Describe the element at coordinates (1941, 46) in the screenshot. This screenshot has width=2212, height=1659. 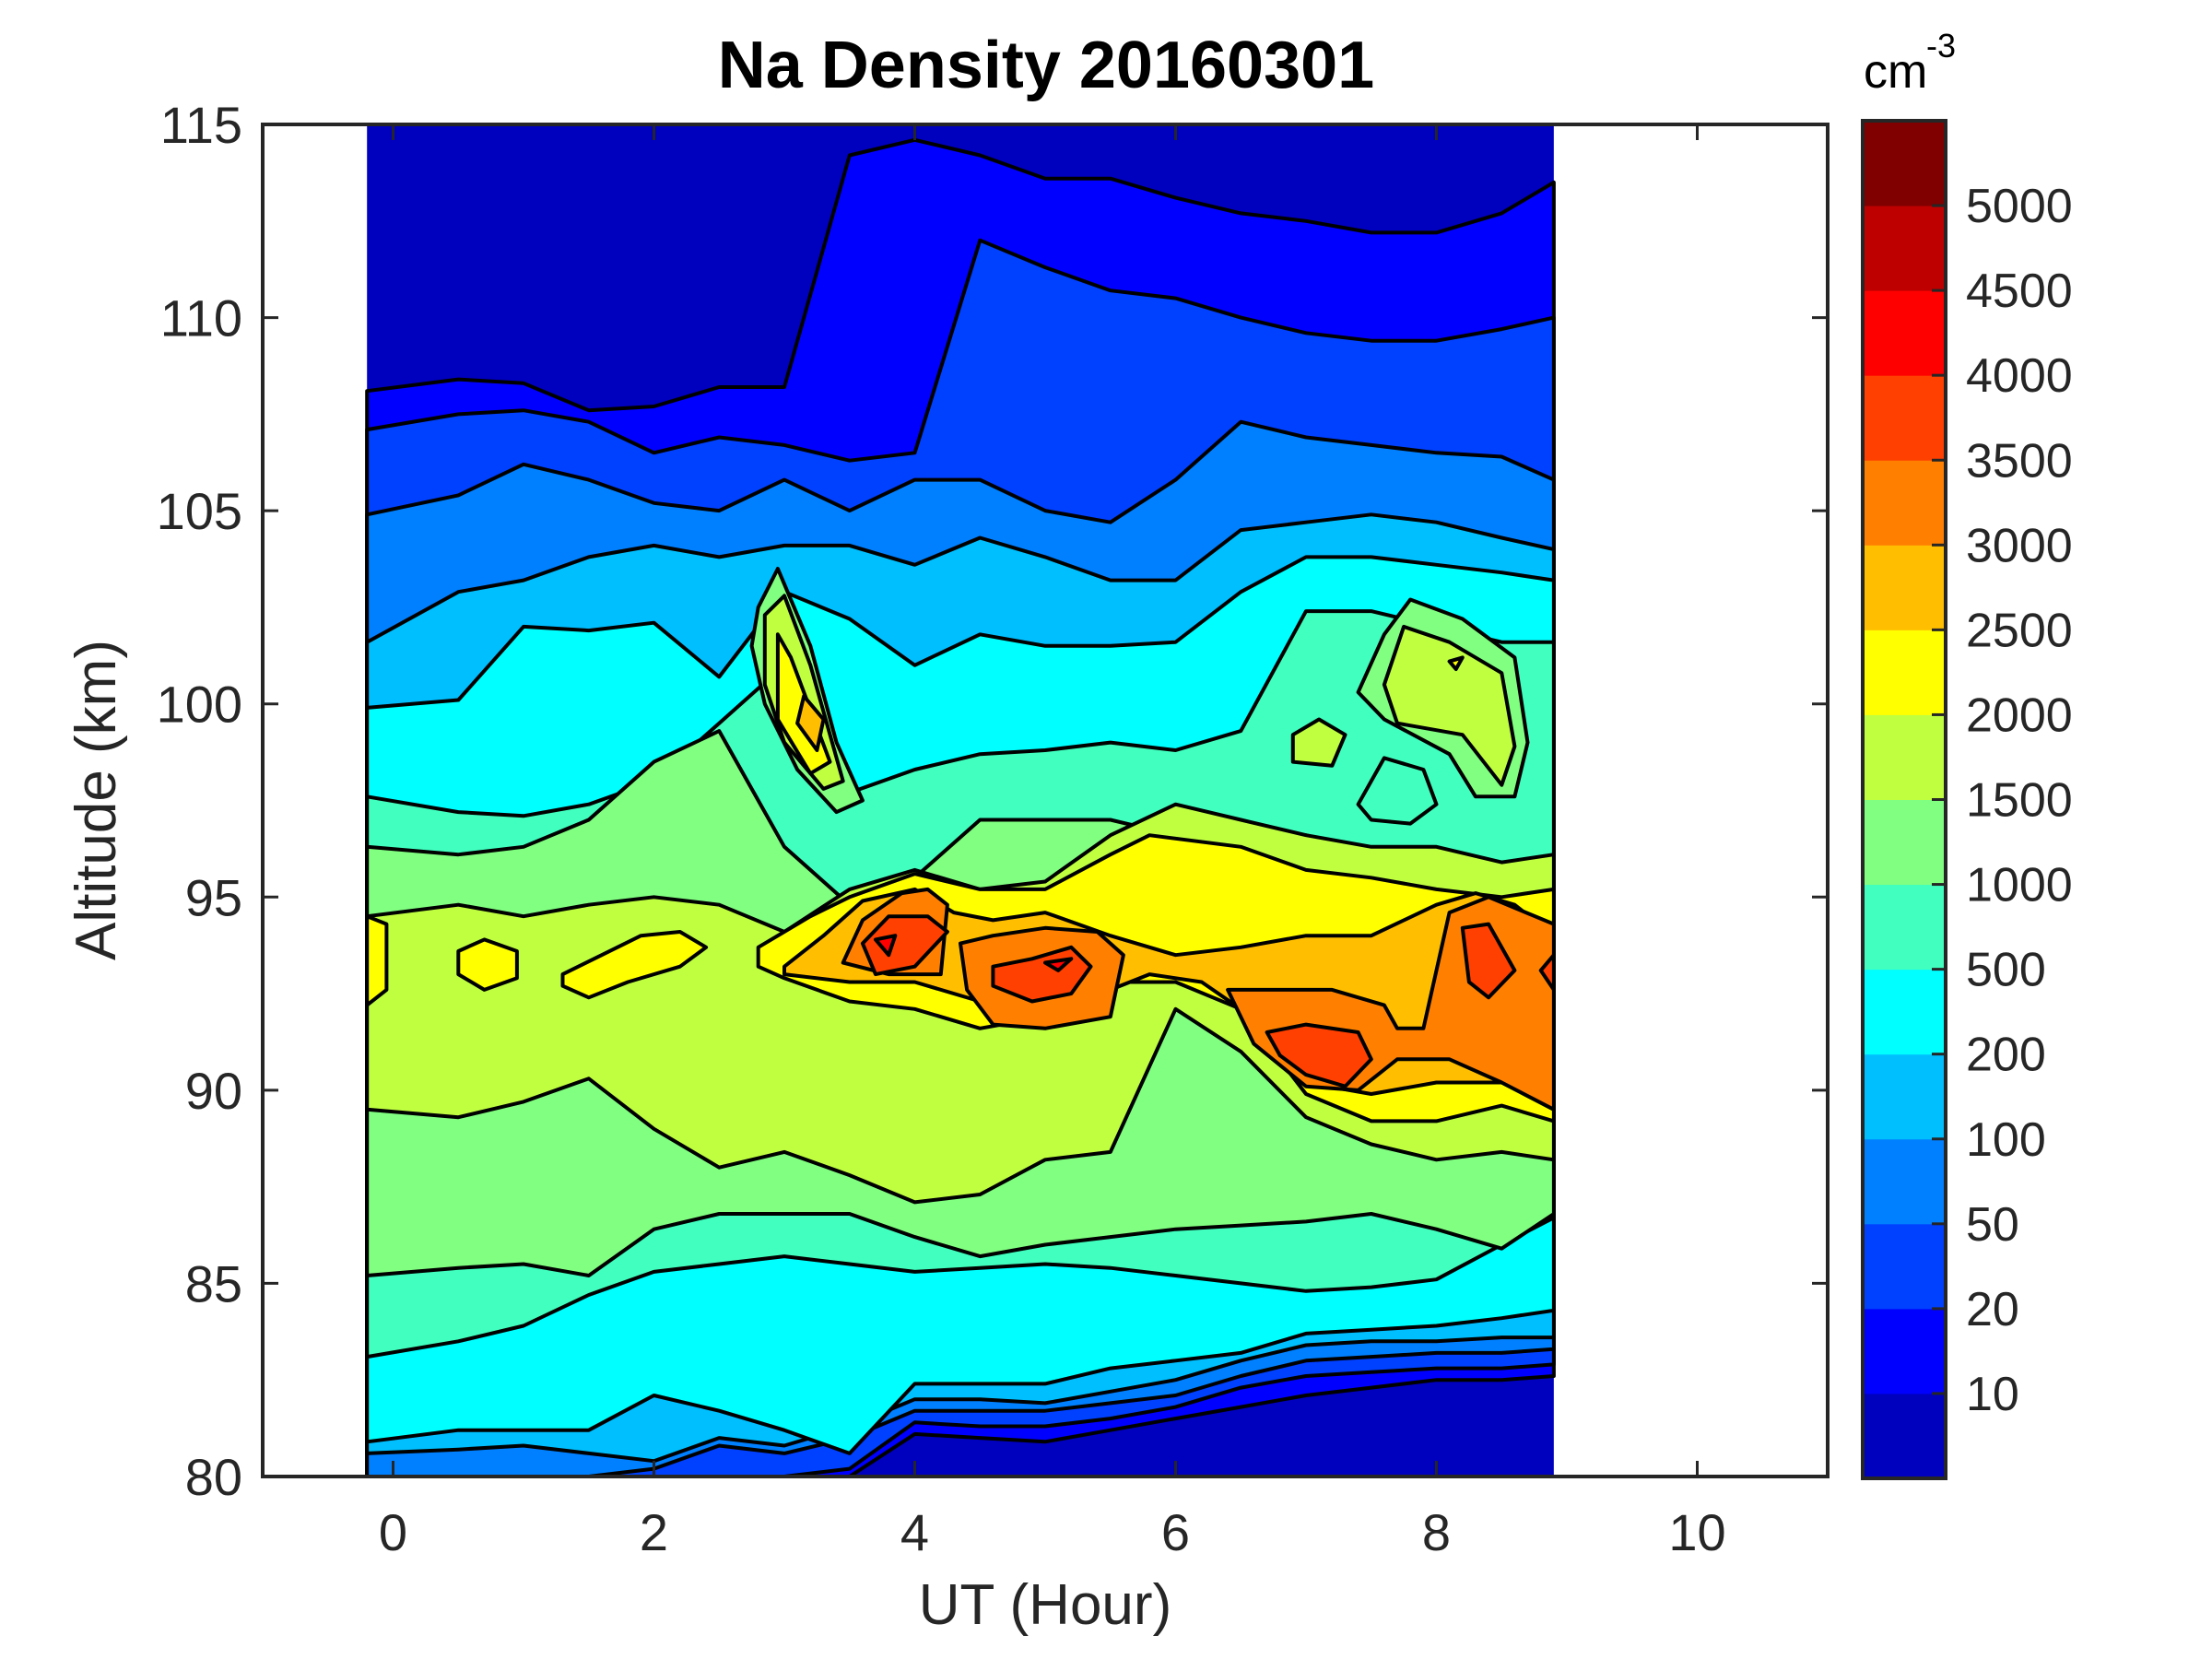
I see `colorbar-unit-exponent: -3` at that location.